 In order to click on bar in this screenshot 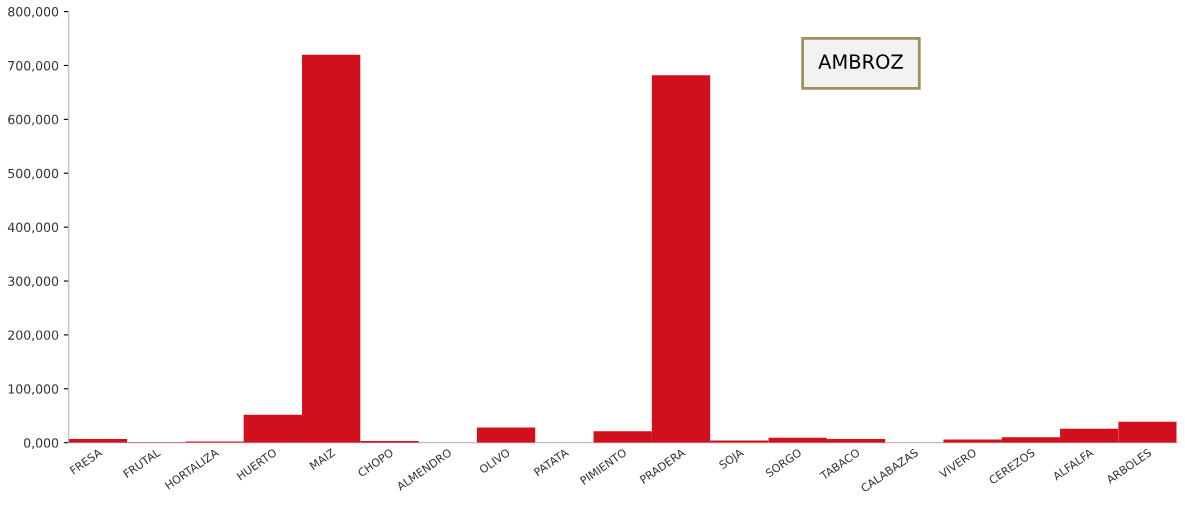, I will do `click(506, 435)`.